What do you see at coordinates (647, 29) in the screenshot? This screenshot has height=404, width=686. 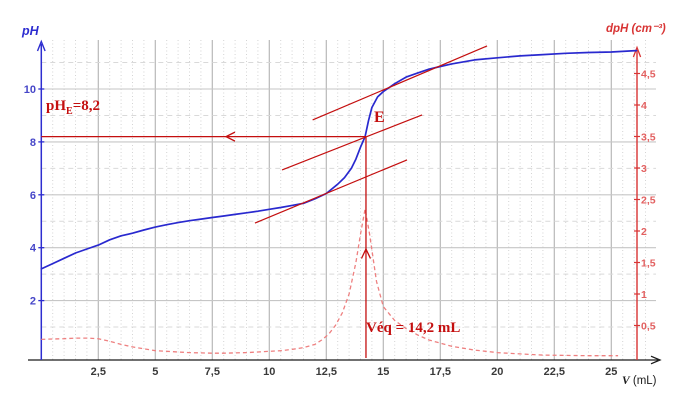 I see `y-right-axis-unit: (cm⁻³)` at bounding box center [647, 29].